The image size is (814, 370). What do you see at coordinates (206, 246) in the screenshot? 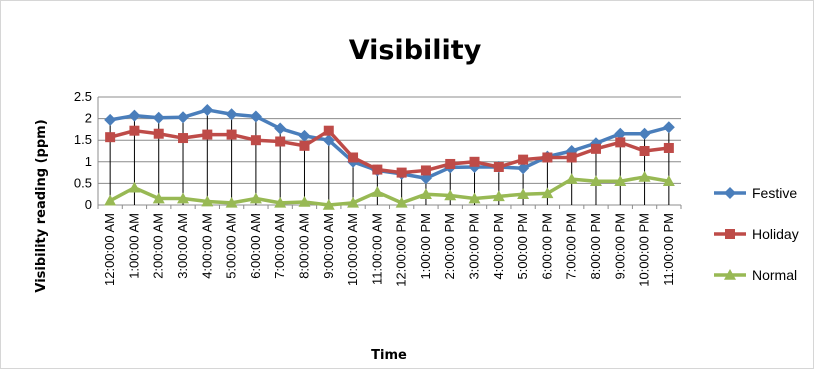
I see `x-tick-label: 4:00:00 AM` at bounding box center [206, 246].